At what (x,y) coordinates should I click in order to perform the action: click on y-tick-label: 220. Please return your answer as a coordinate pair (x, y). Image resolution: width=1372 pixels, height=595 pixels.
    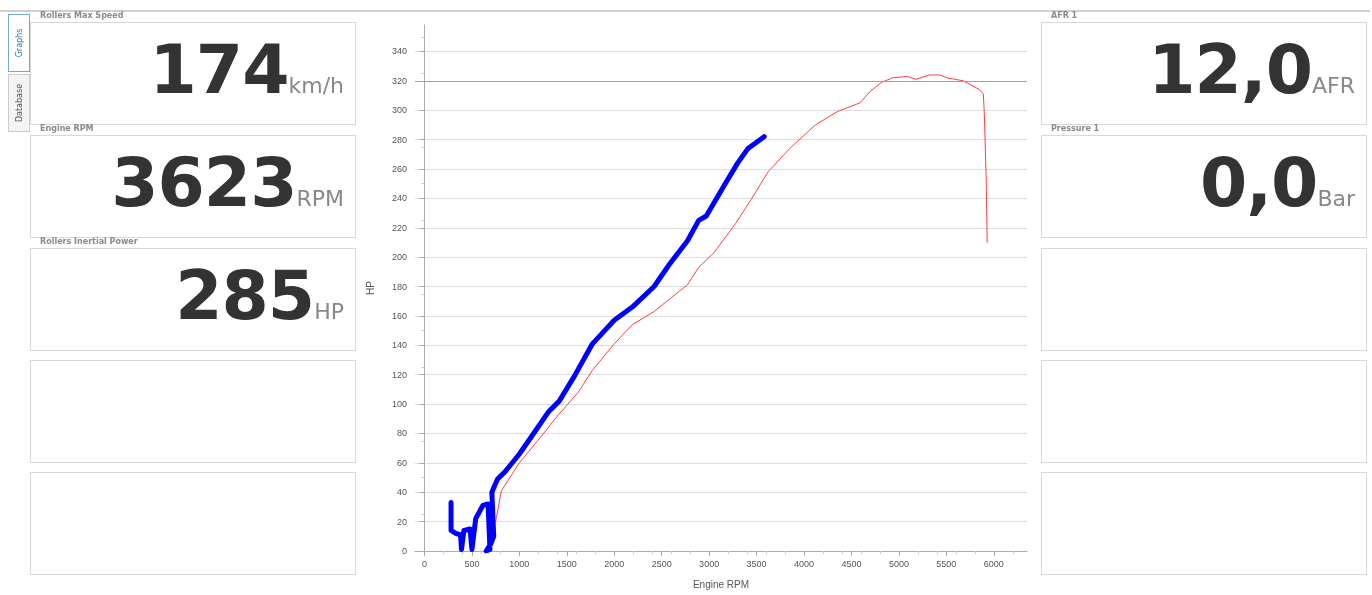
    Looking at the image, I should click on (399, 227).